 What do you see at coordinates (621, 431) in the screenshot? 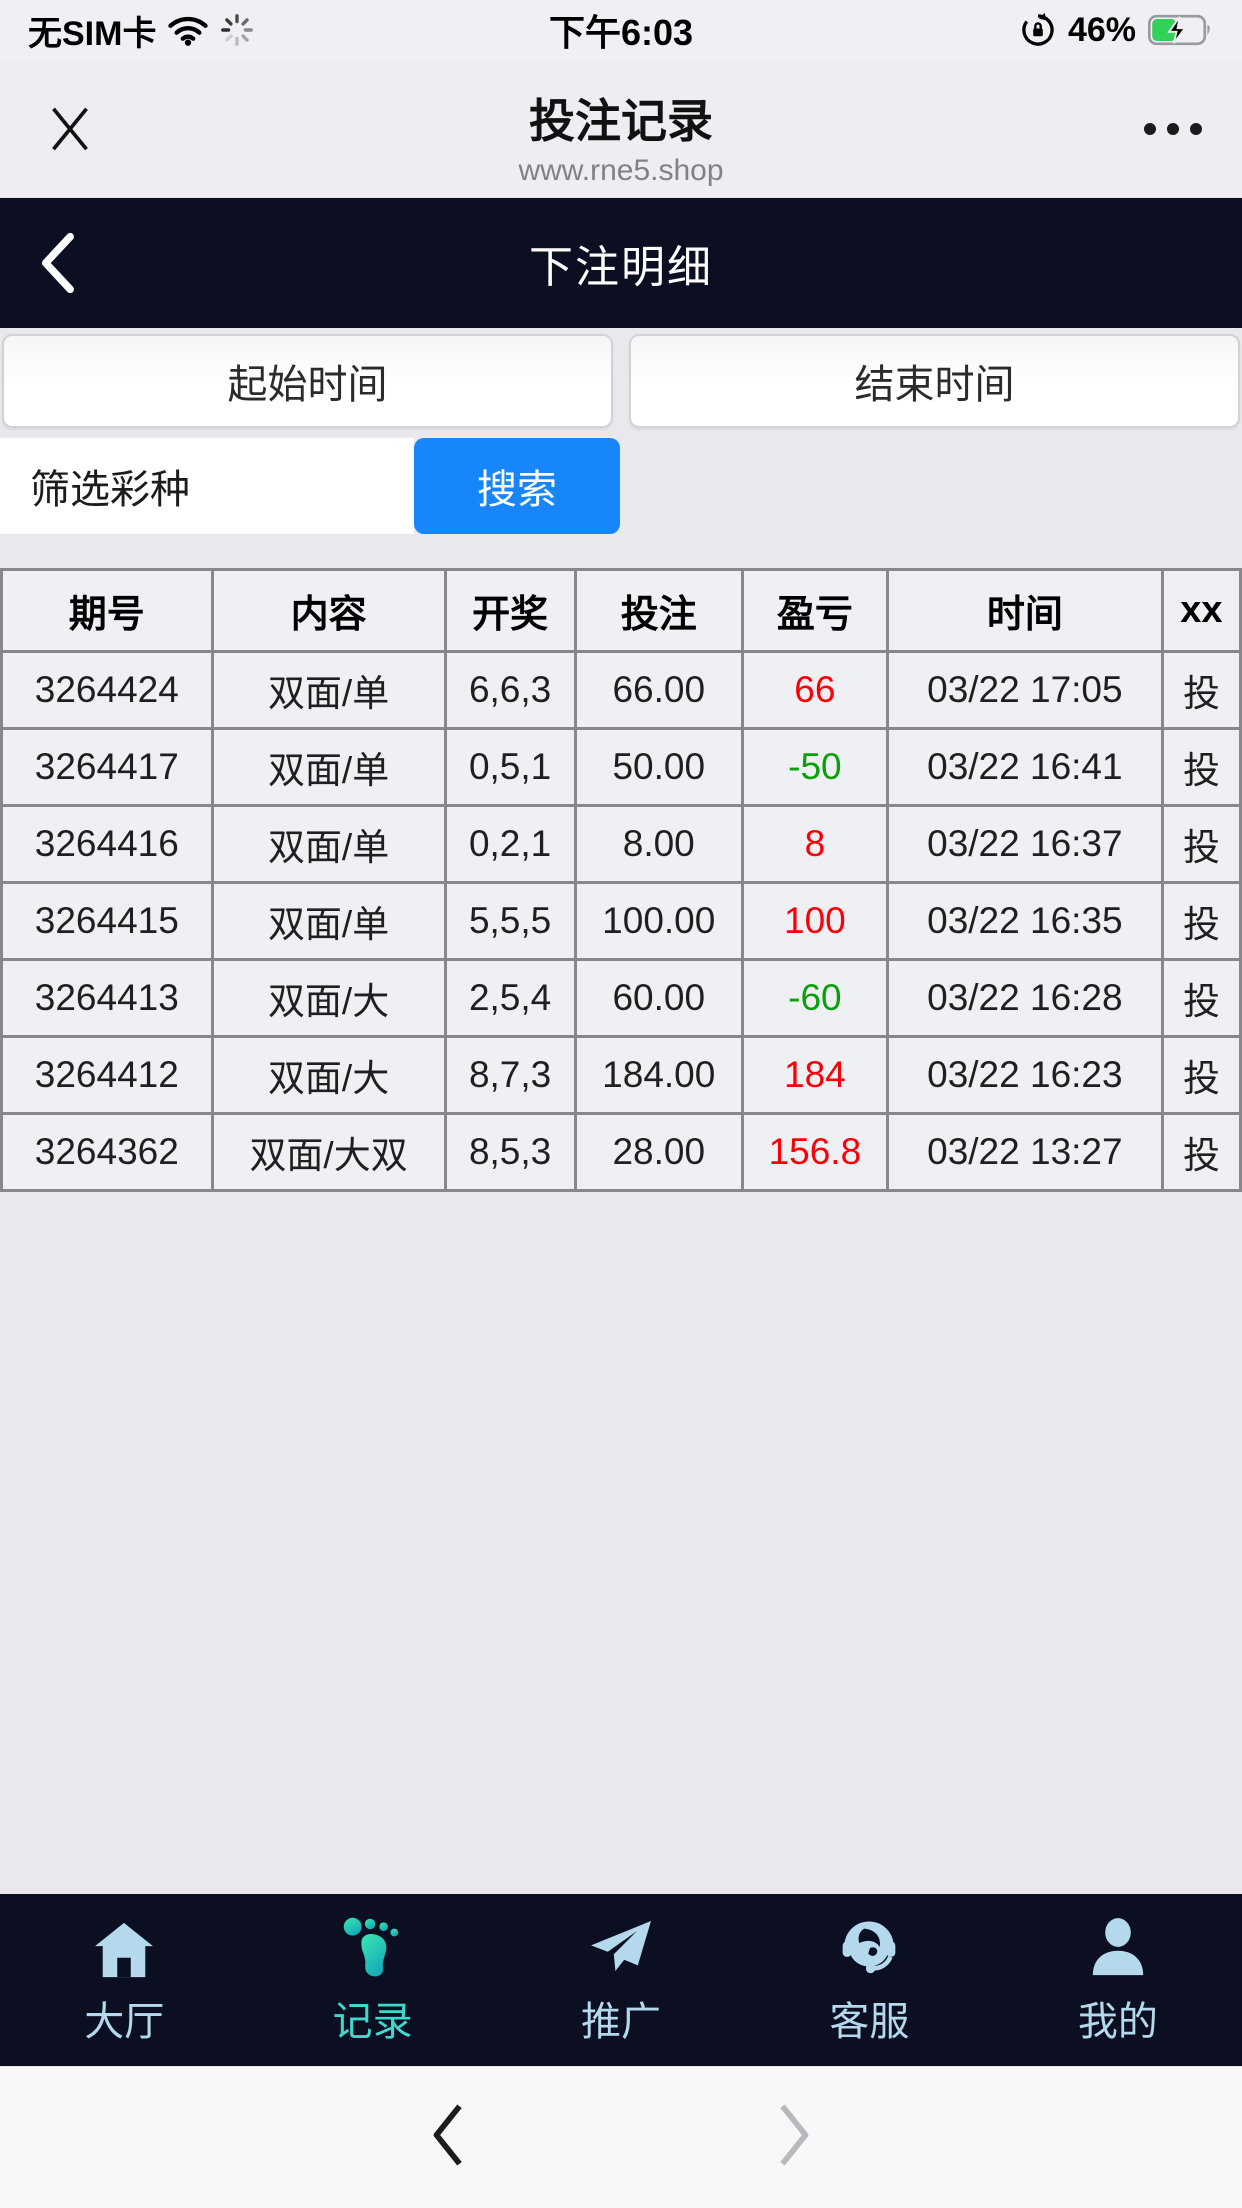
I see `filter-area: 起始时间 结束时间 筛选彩种 搜索` at bounding box center [621, 431].